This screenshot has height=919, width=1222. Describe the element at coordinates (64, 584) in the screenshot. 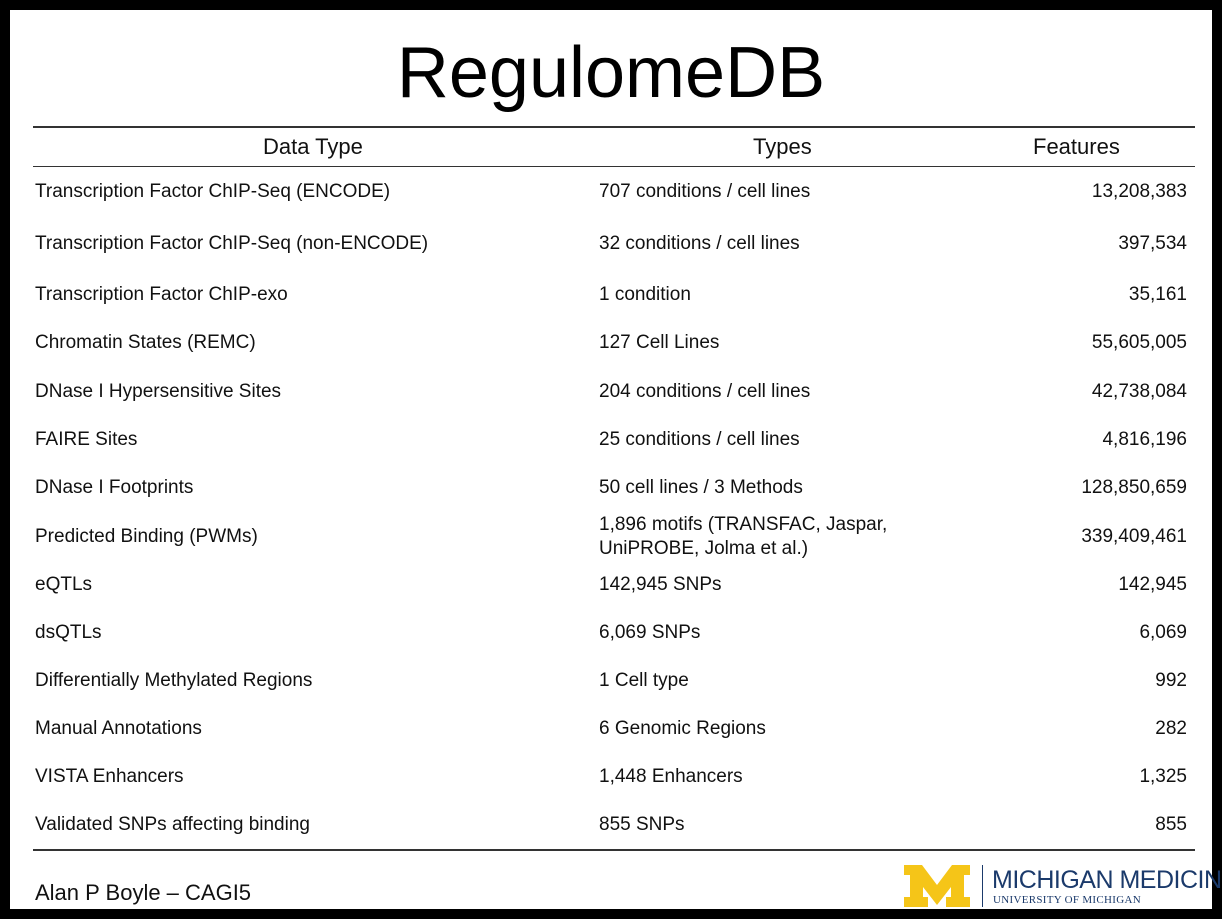

I see `data-type-cell: eQTLs` at that location.